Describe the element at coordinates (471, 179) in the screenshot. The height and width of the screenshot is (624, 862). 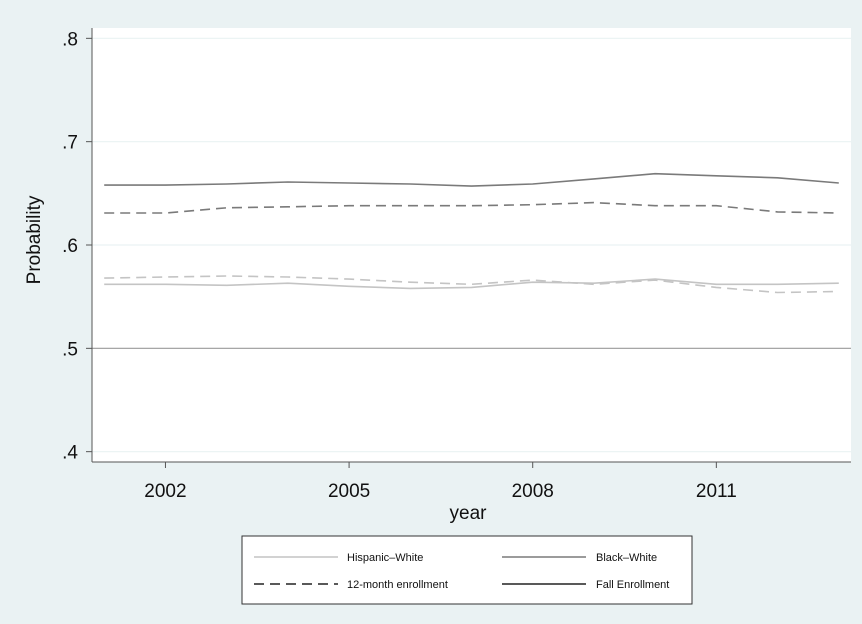
I see `series-line-black-white-fall-enrollment` at that location.